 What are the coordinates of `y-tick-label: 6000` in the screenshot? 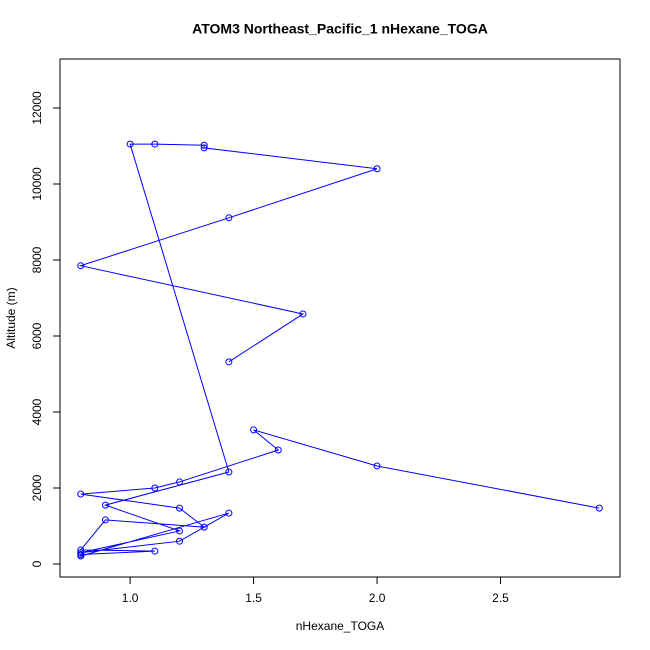 It's located at (37, 335).